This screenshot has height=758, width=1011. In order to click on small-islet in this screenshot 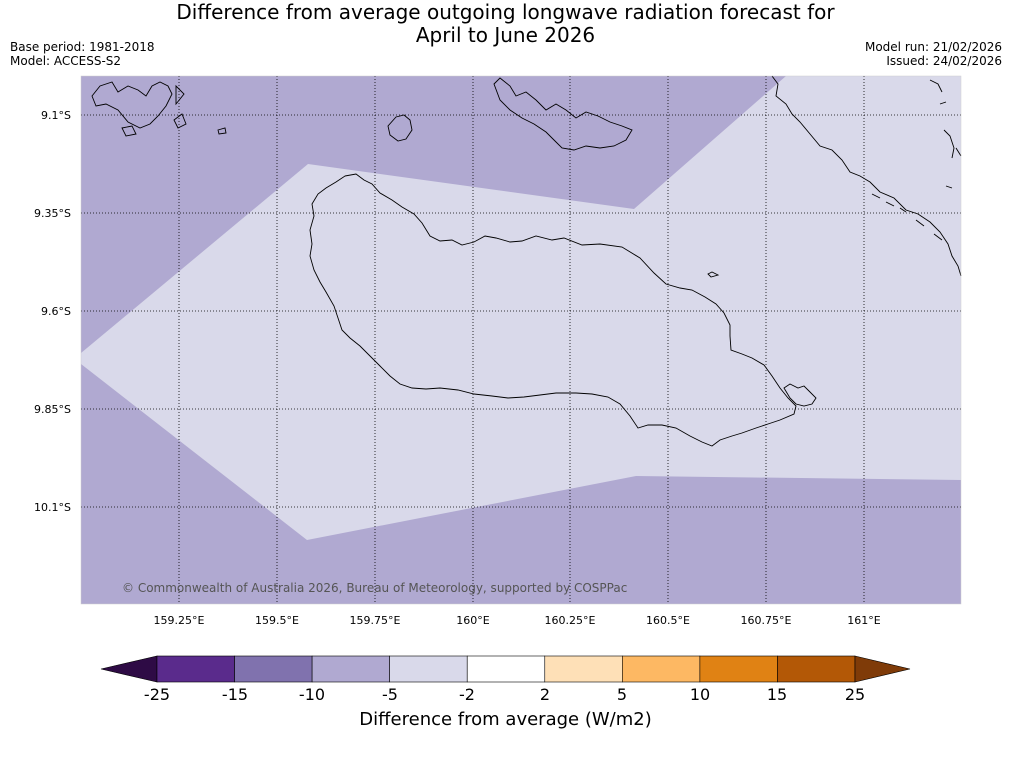, I will do `click(713, 274)`.